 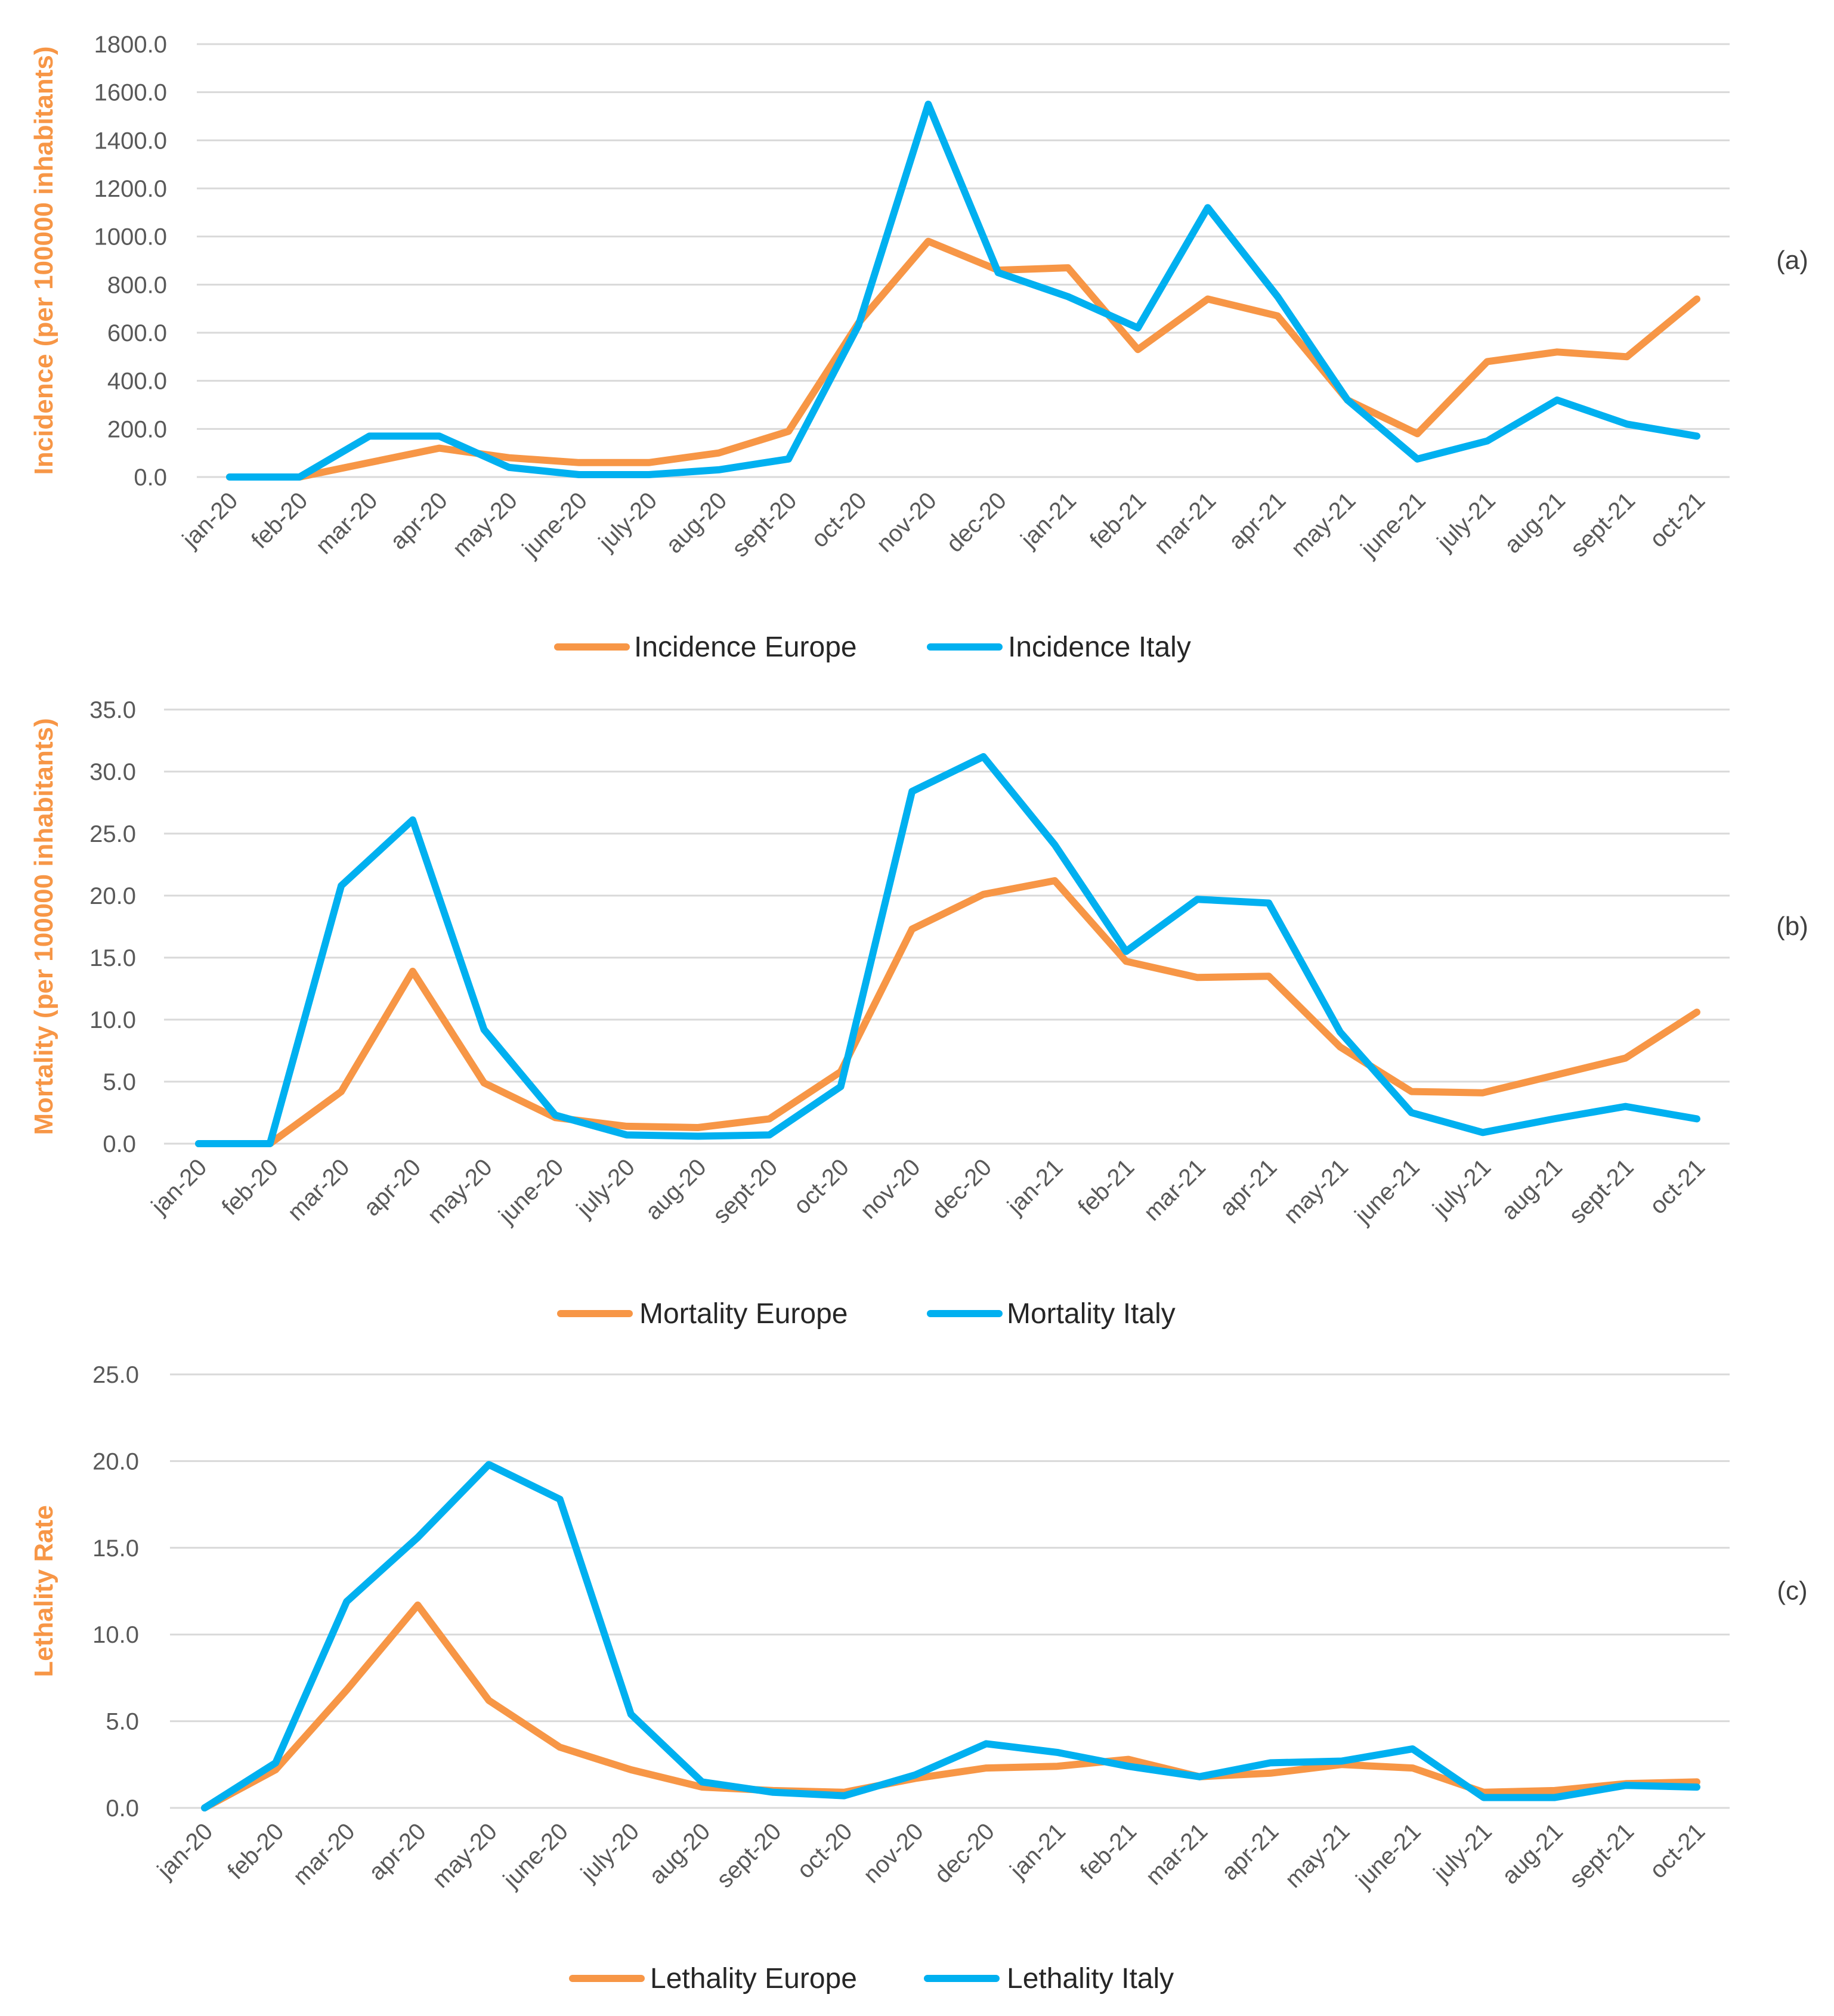 I want to click on y-axis-tick-labels: 0.0 5.0 10.0 15.0 20.0 25.0 30.0 35.0, so click(x=112, y=927).